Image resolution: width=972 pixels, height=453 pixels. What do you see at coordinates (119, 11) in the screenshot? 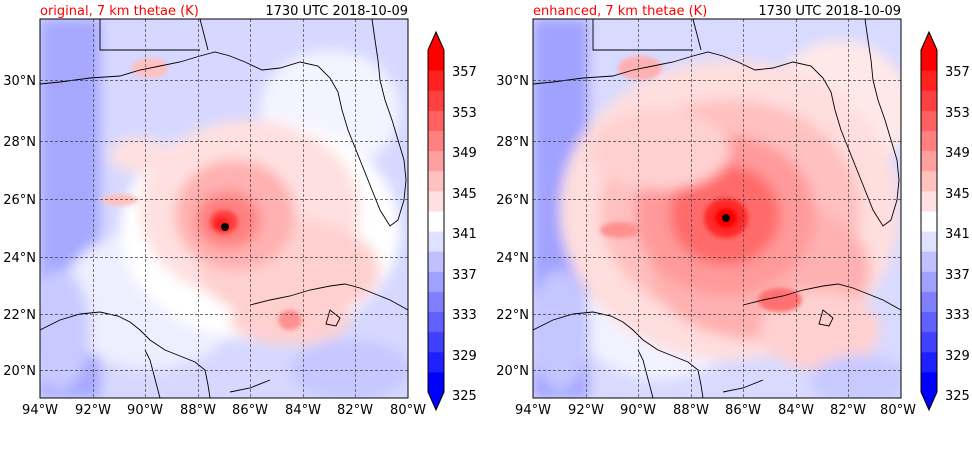
I see `panel-title: original, 7 km thetae (K)` at bounding box center [119, 11].